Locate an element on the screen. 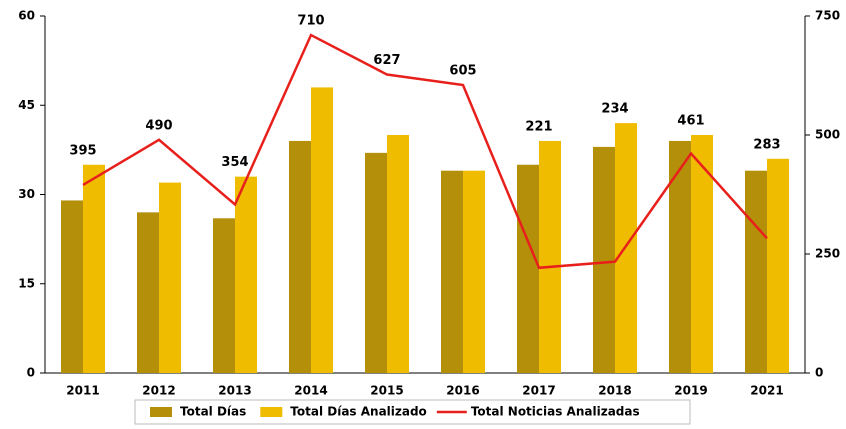 Image resolution: width=846 pixels, height=429 pixels. data-label: 627 is located at coordinates (386, 60).